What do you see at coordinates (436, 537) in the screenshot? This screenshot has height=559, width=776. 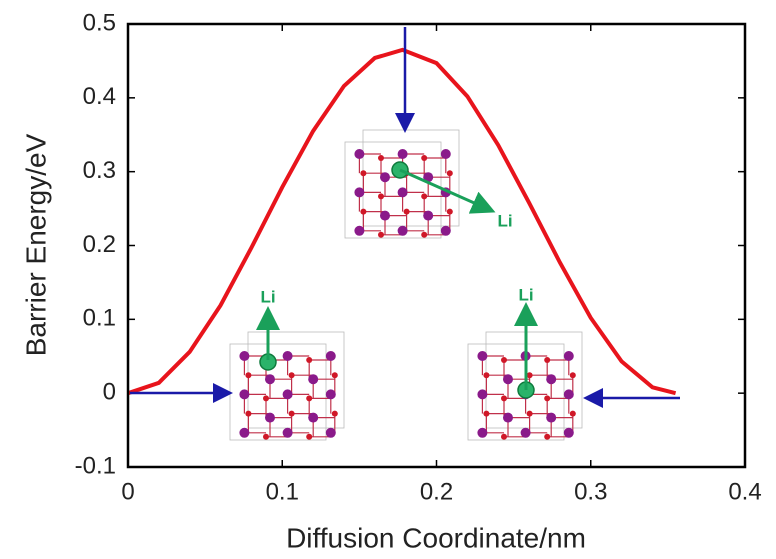 I see `x-axis-label: Diffusion Coordinate/nm` at bounding box center [436, 537].